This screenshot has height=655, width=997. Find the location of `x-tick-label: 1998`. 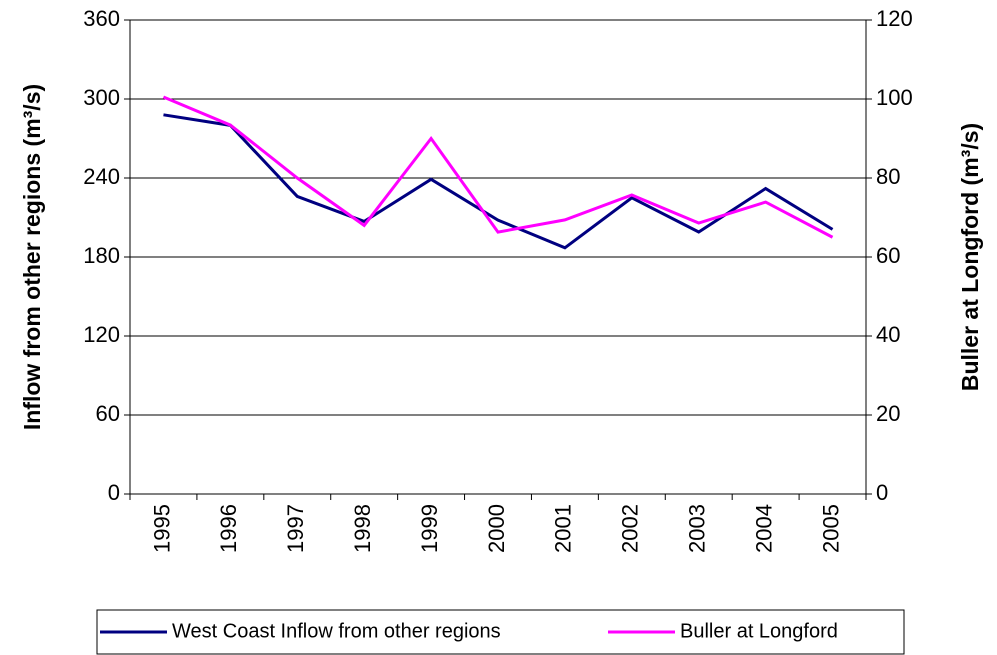

x-tick-label: 1998 is located at coordinates (362, 528).